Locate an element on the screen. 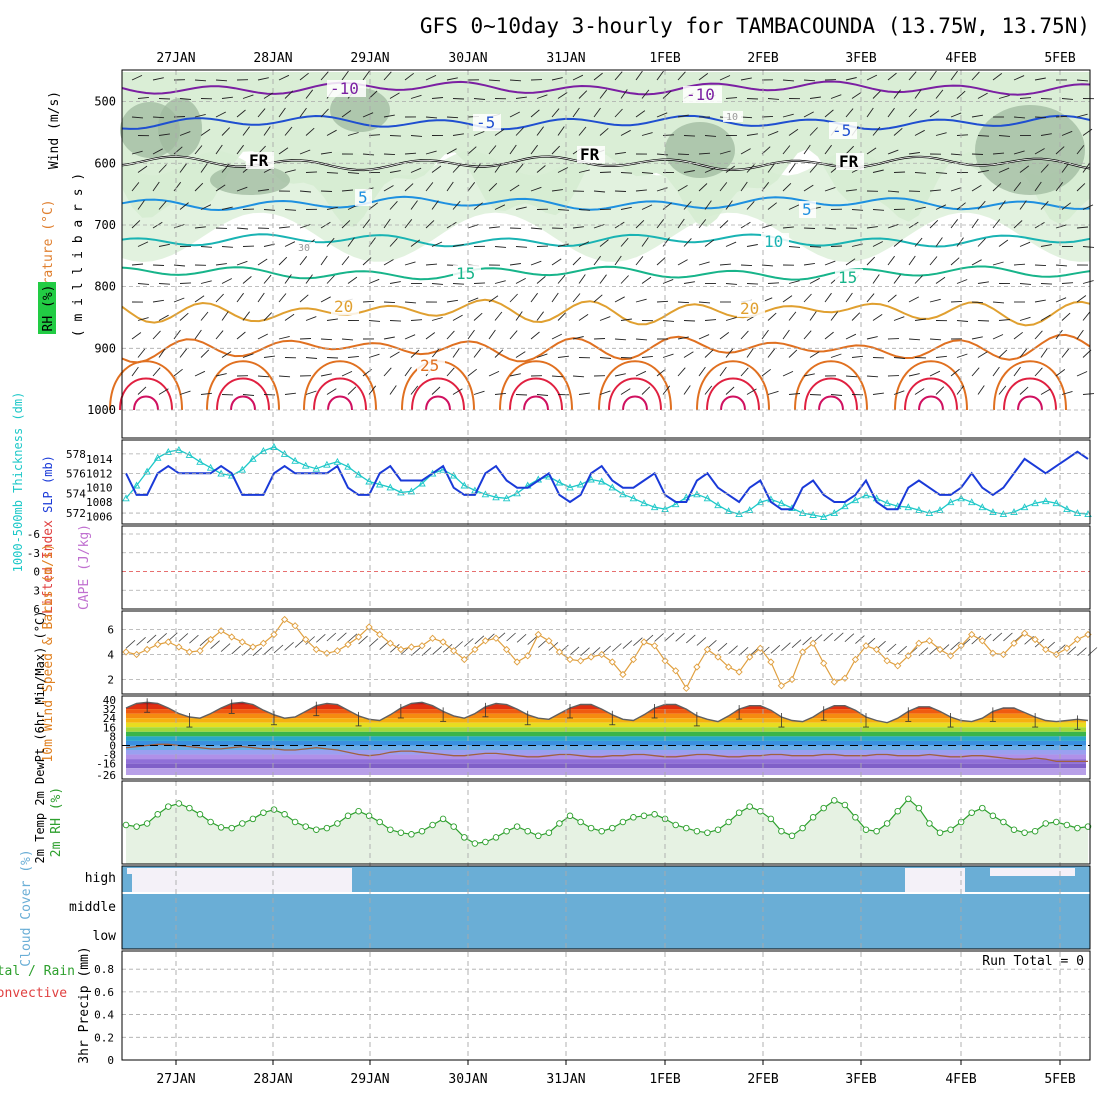 Image resolution: width=1100 pixels, height=1104 pixels. li-ytick-label: 3 is located at coordinates (36, 590).